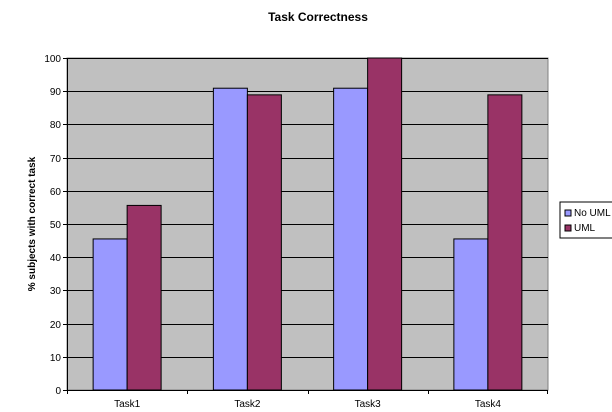 Image resolution: width=612 pixels, height=412 pixels. What do you see at coordinates (264, 242) in the screenshot?
I see `bar-uml-task2` at bounding box center [264, 242].